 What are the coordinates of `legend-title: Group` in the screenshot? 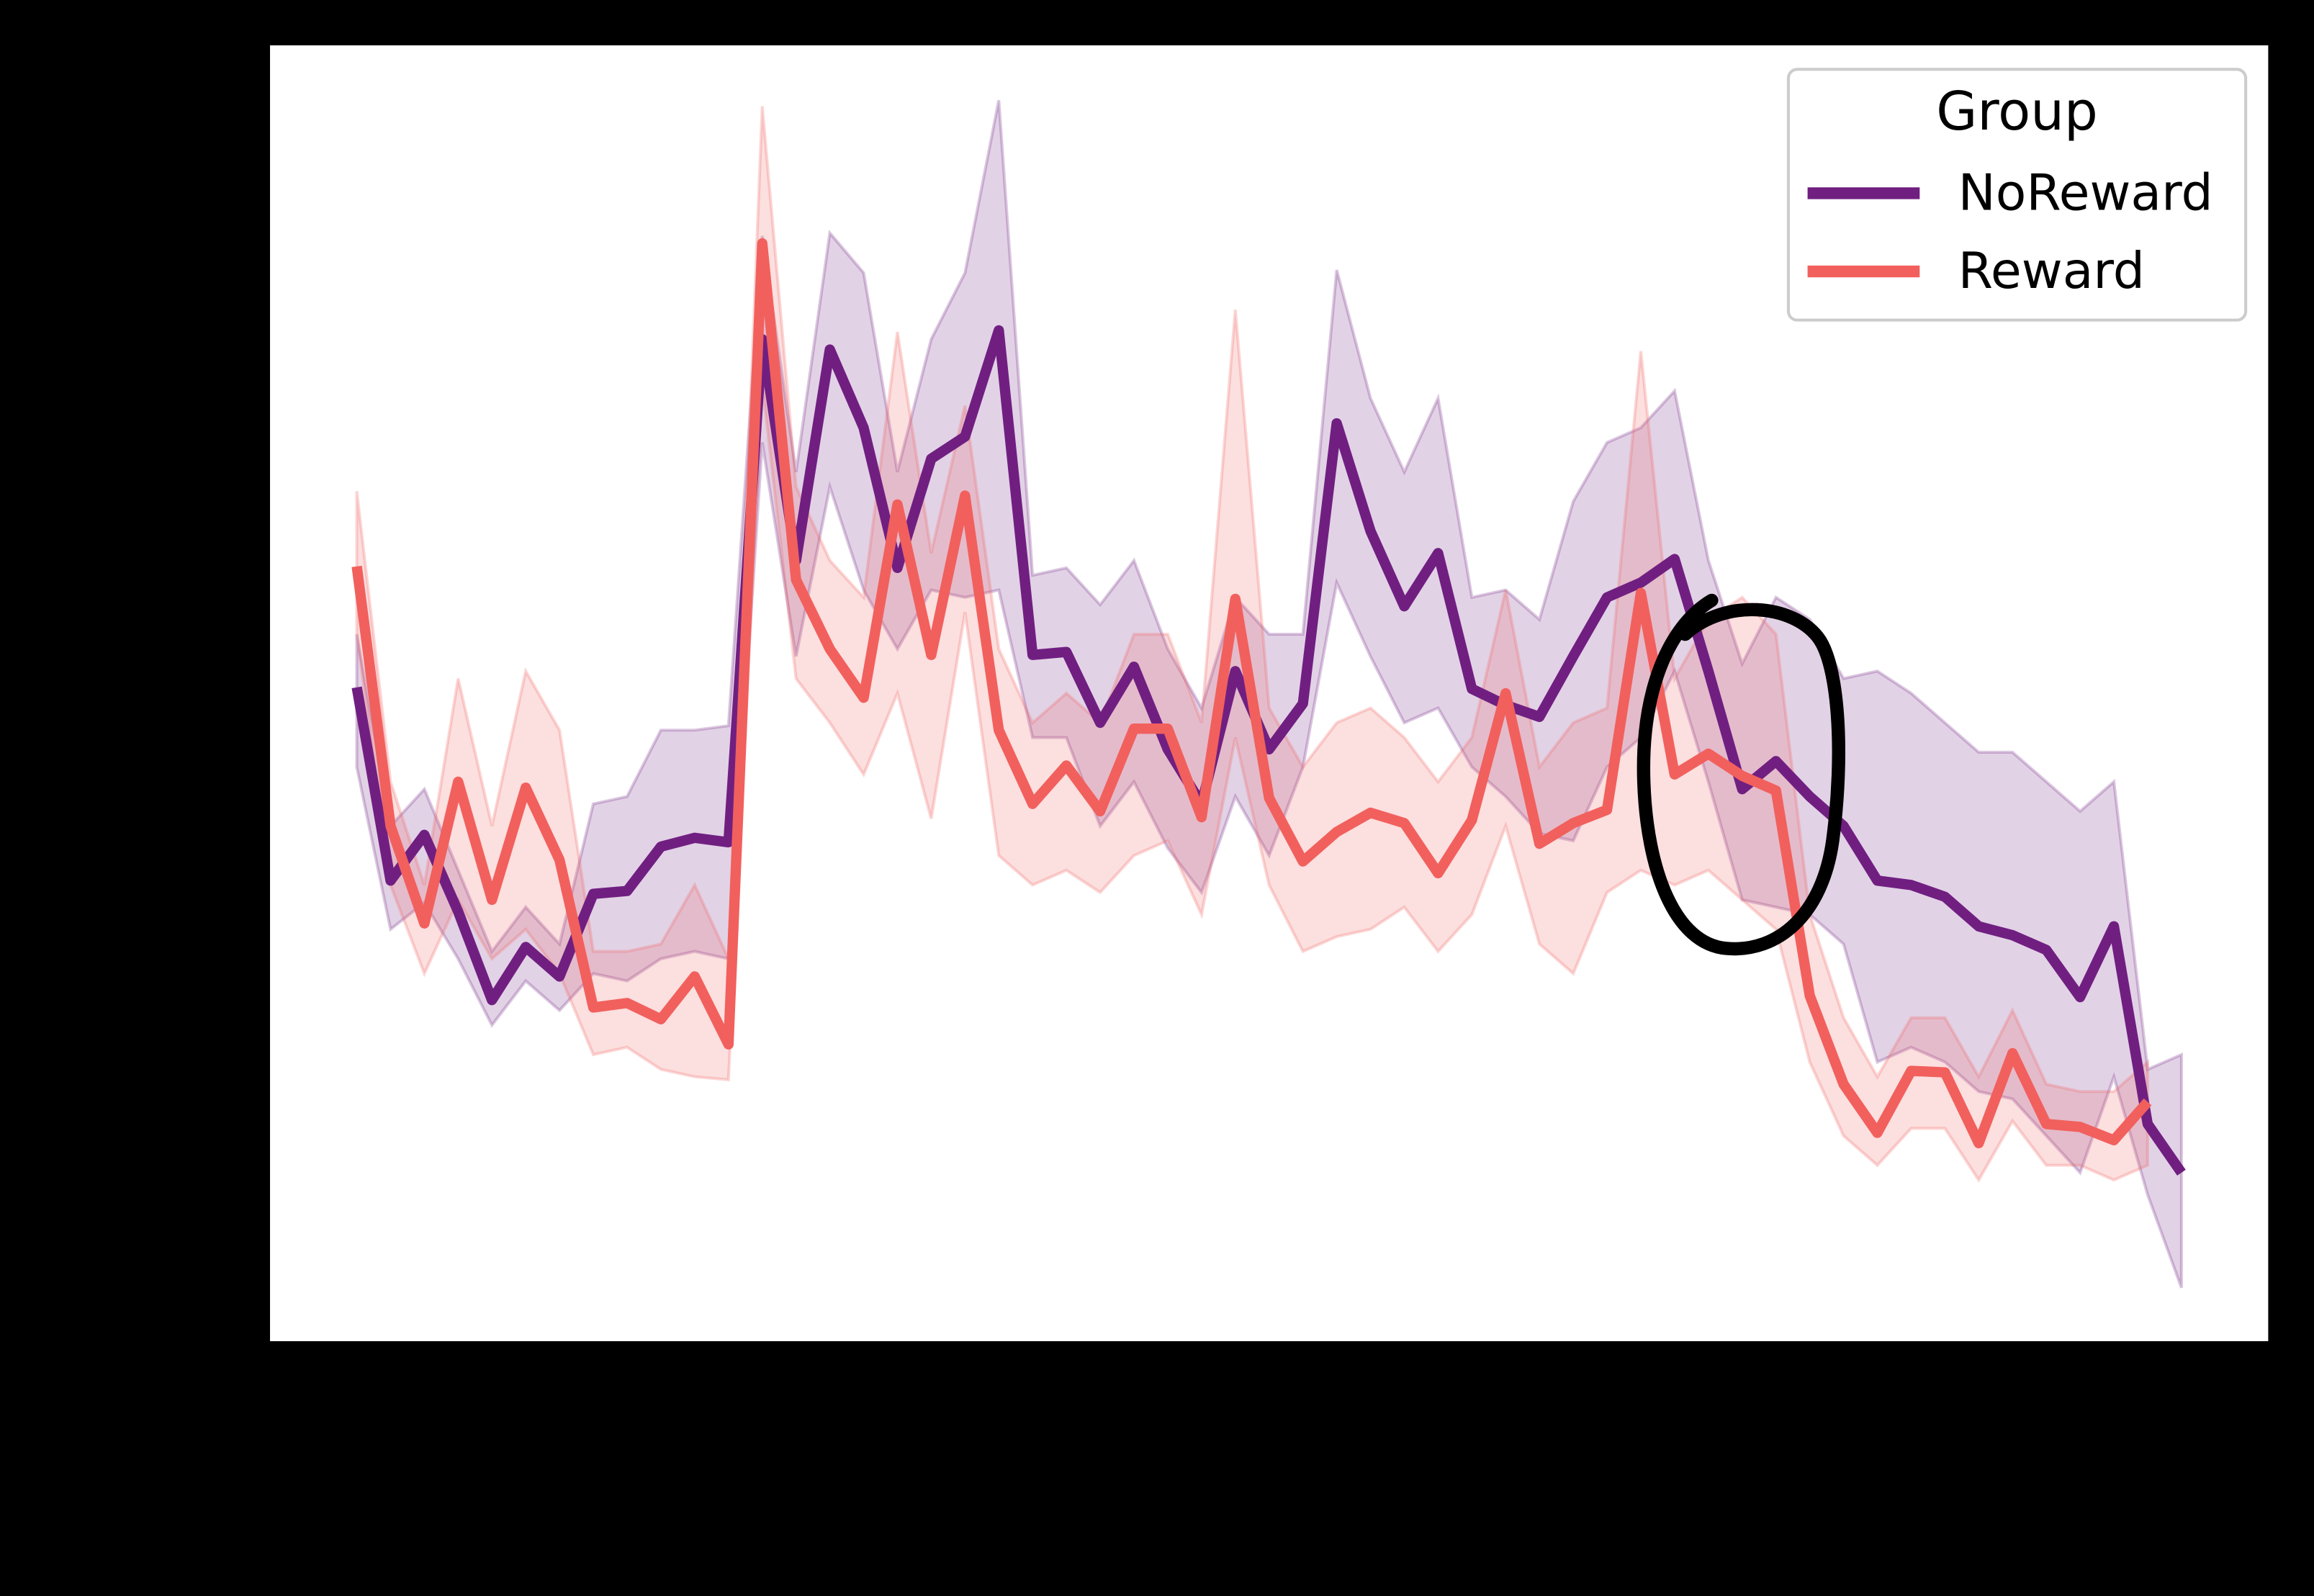 It's located at (2017, 112).